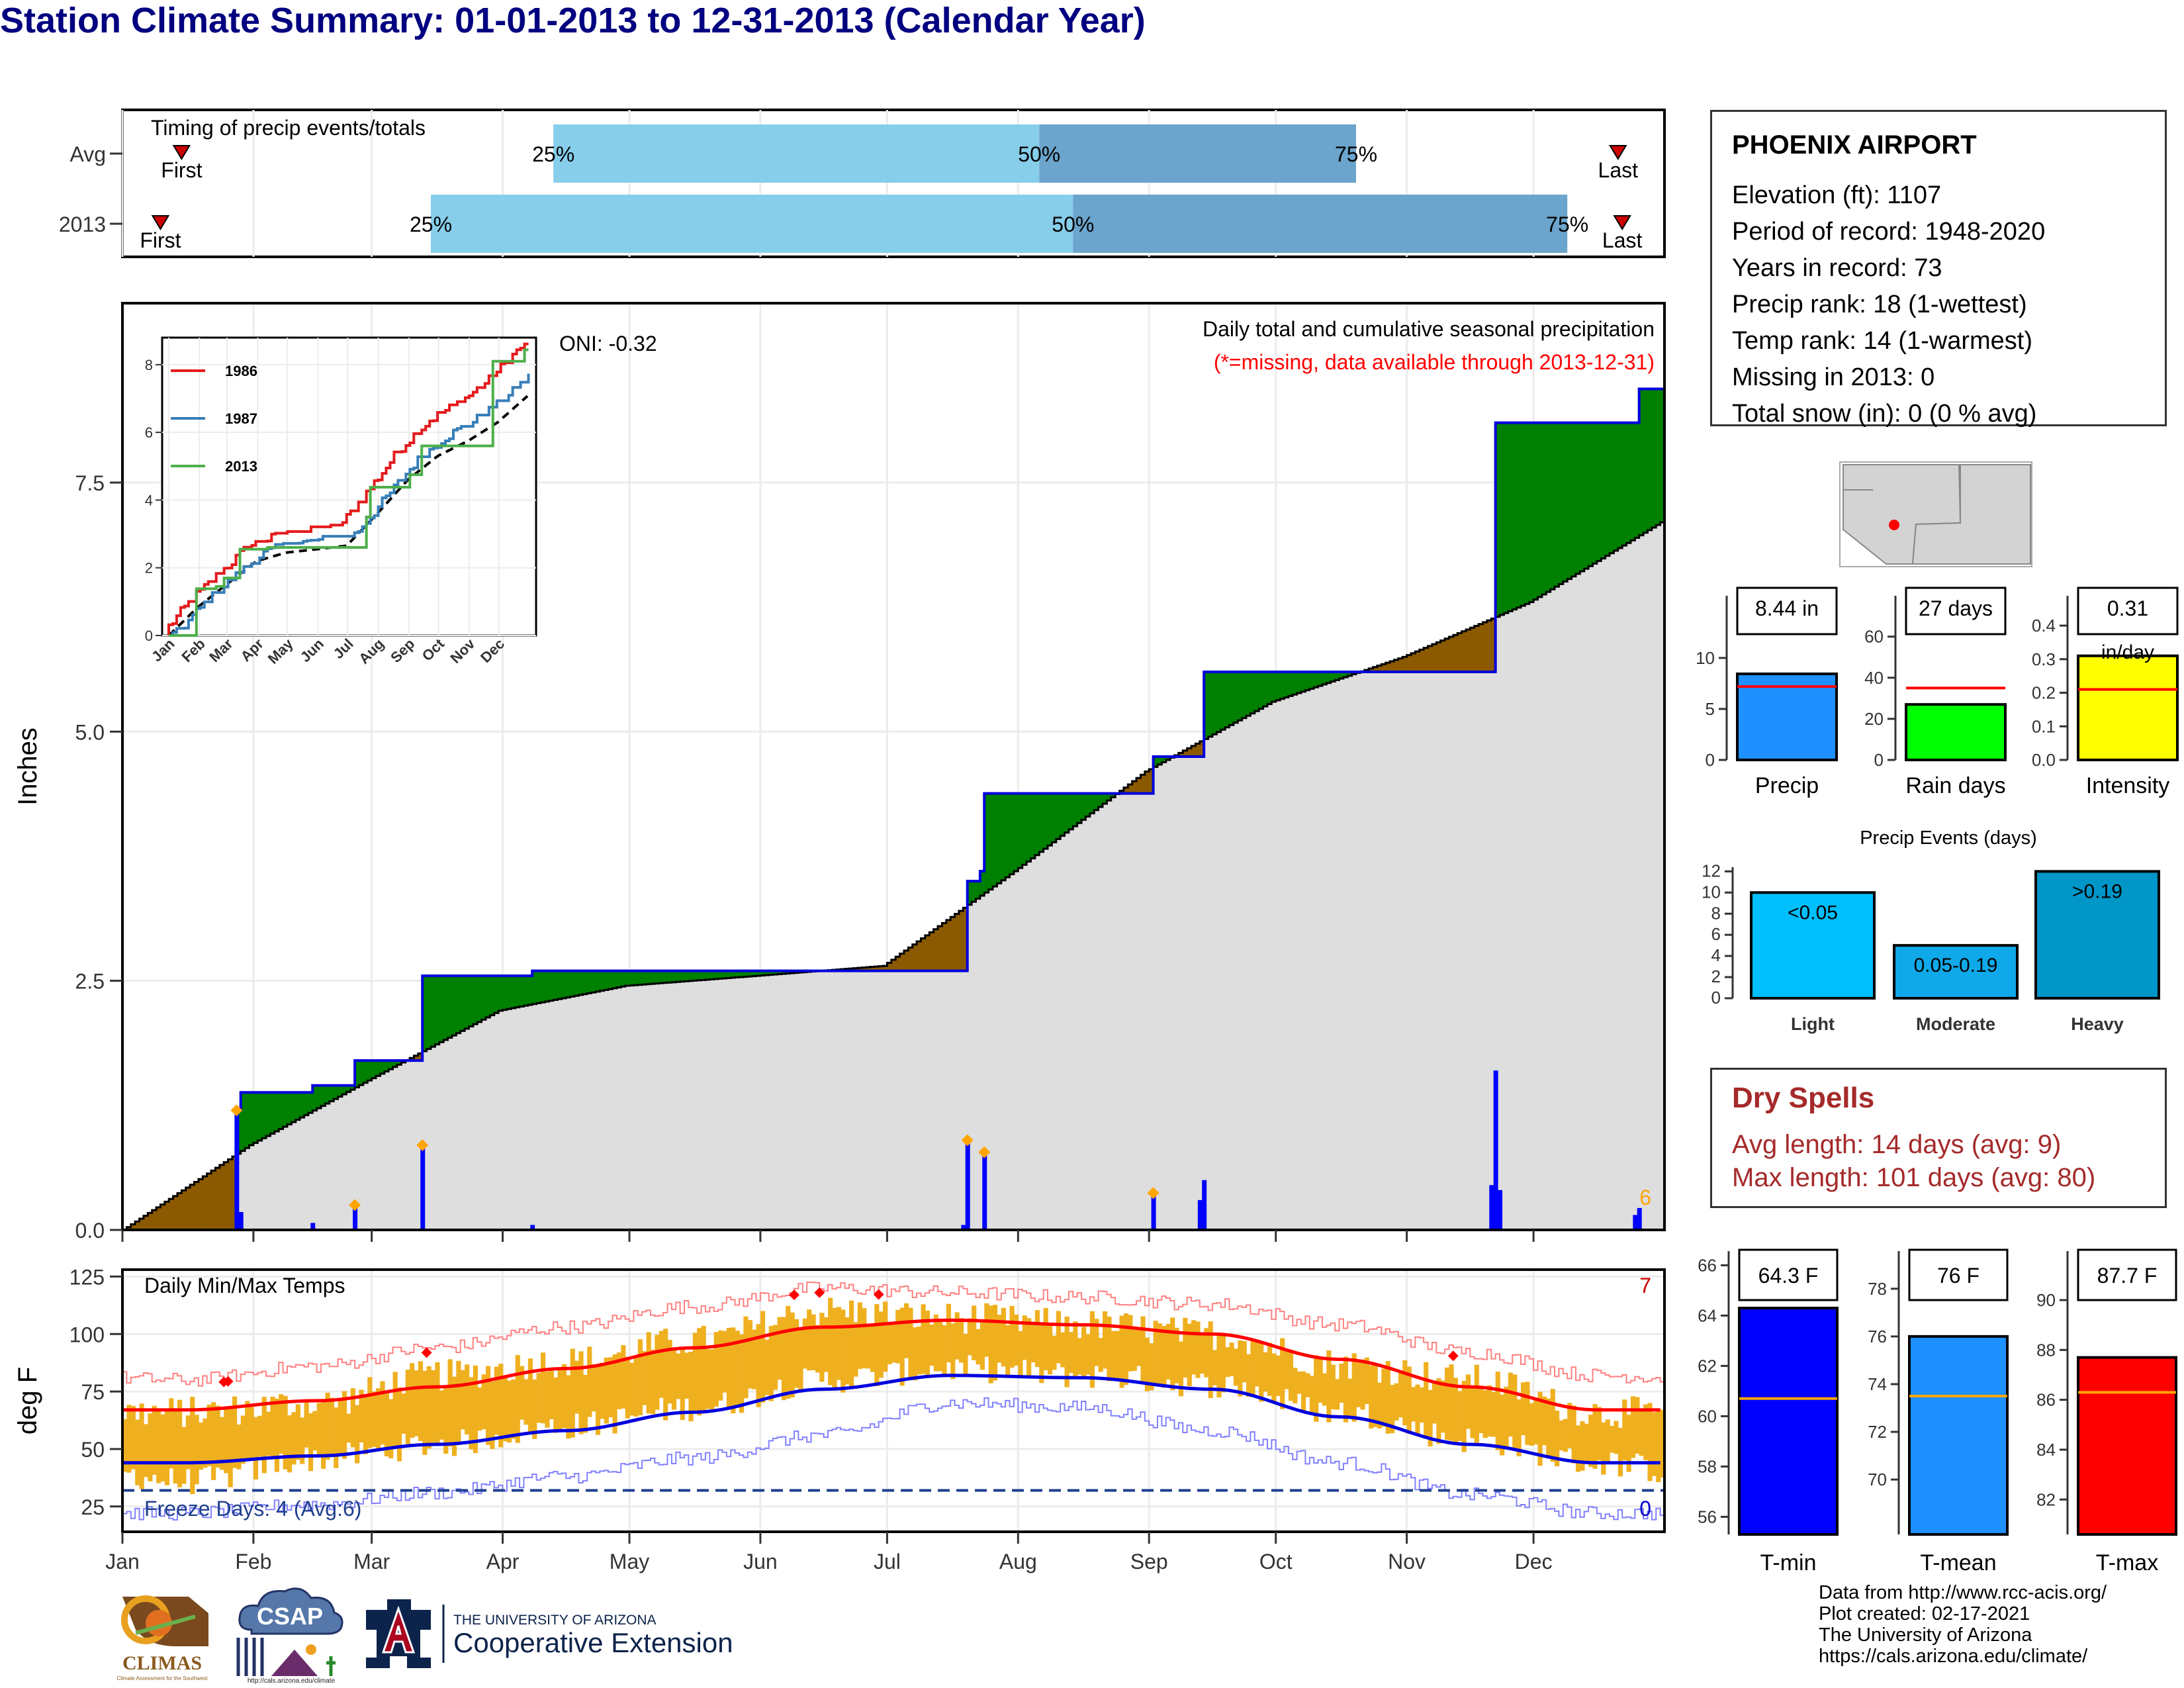 The width and height of the screenshot is (2184, 1688). Describe the element at coordinates (1877, 1336) in the screenshot. I see `temp-gauge-tick-label: 76` at that location.